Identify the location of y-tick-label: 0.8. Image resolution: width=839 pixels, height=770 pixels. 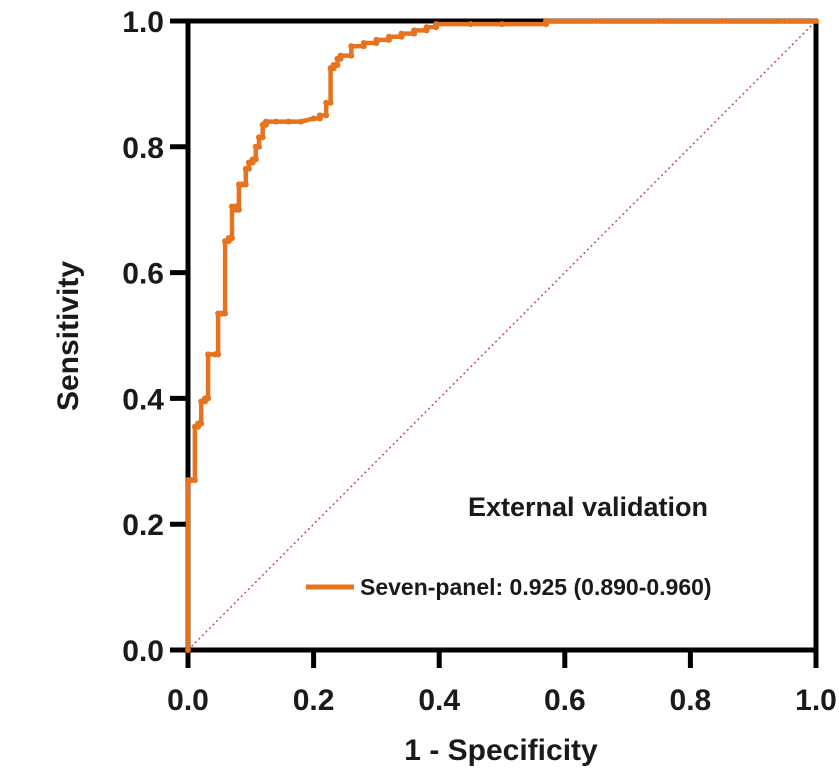
(143, 148).